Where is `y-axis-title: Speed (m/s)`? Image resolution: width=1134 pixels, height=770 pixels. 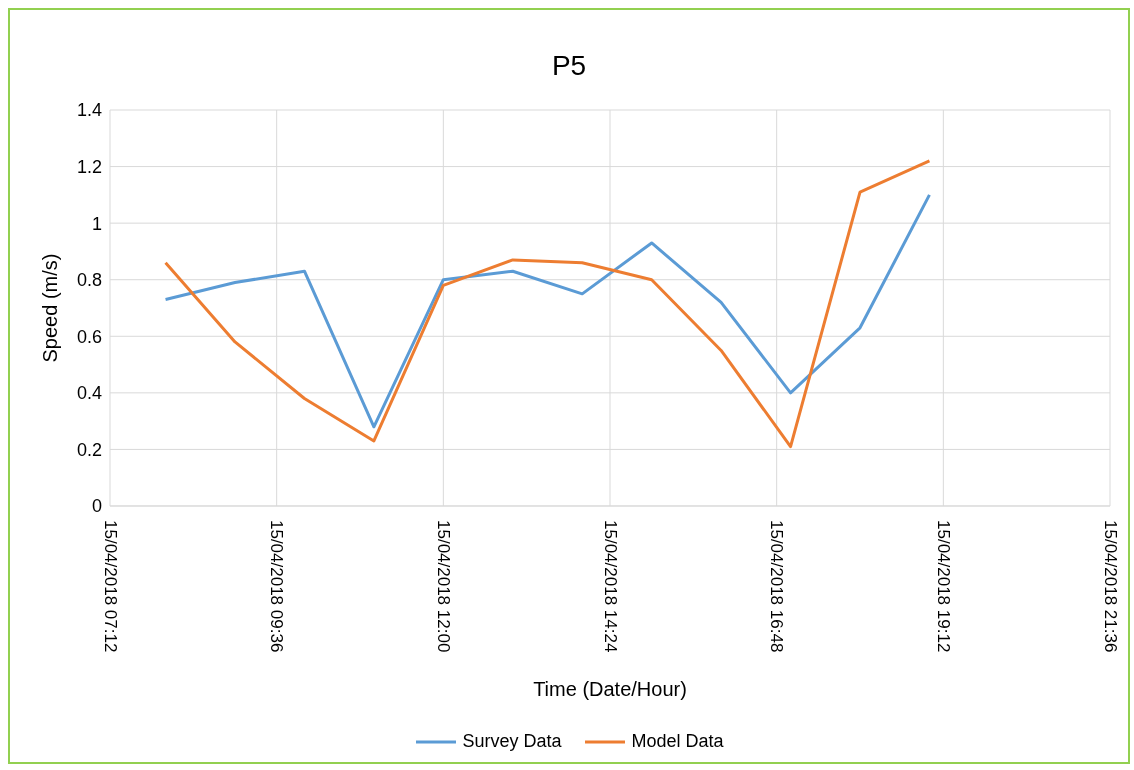 y-axis-title: Speed (m/s) is located at coordinates (50, 308).